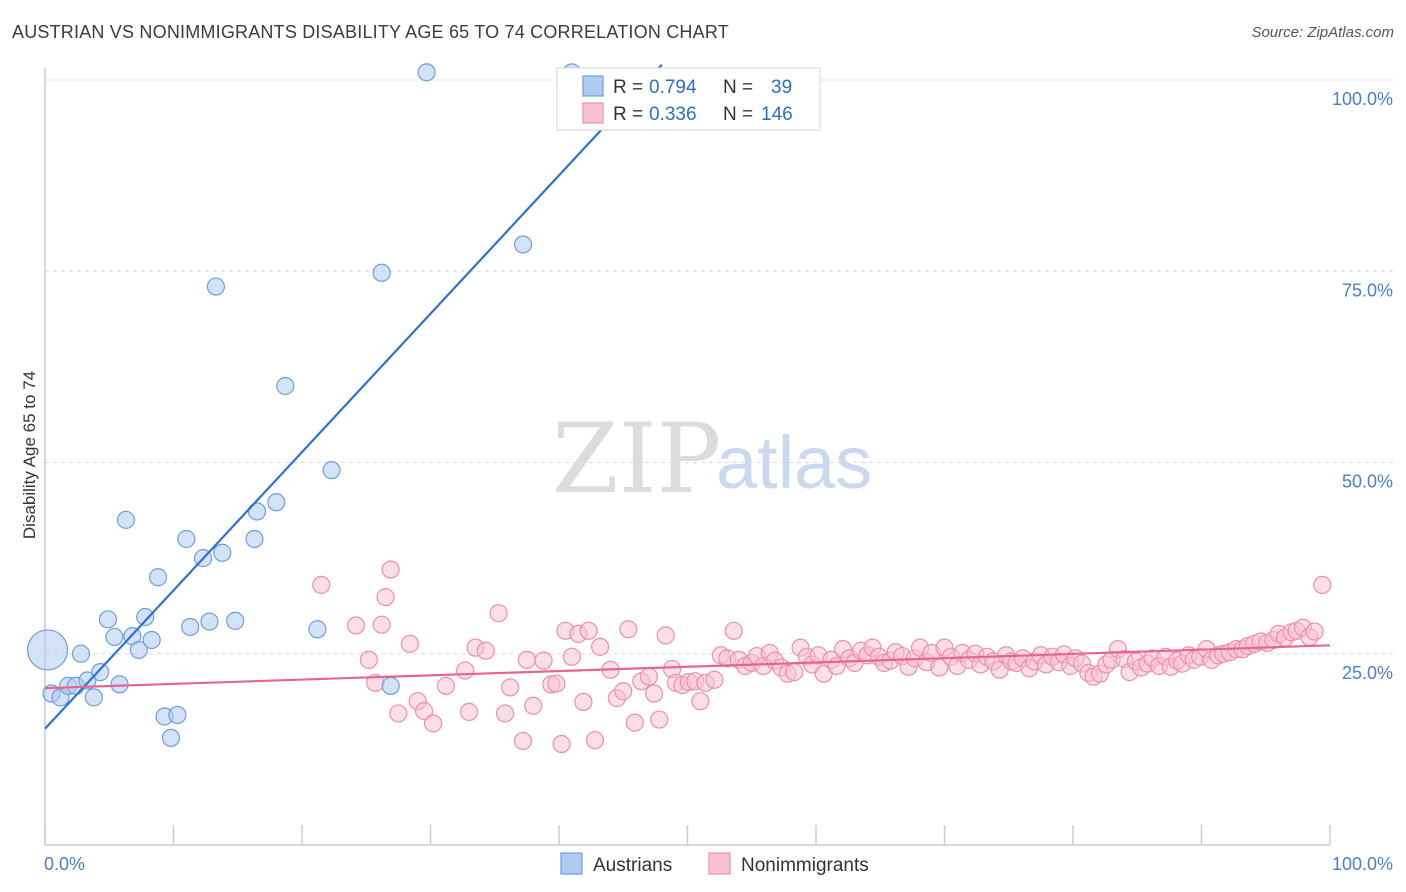 The height and width of the screenshot is (892, 1406). Describe the element at coordinates (673, 114) in the screenshot. I see `legend-r-value: 0.336` at that location.